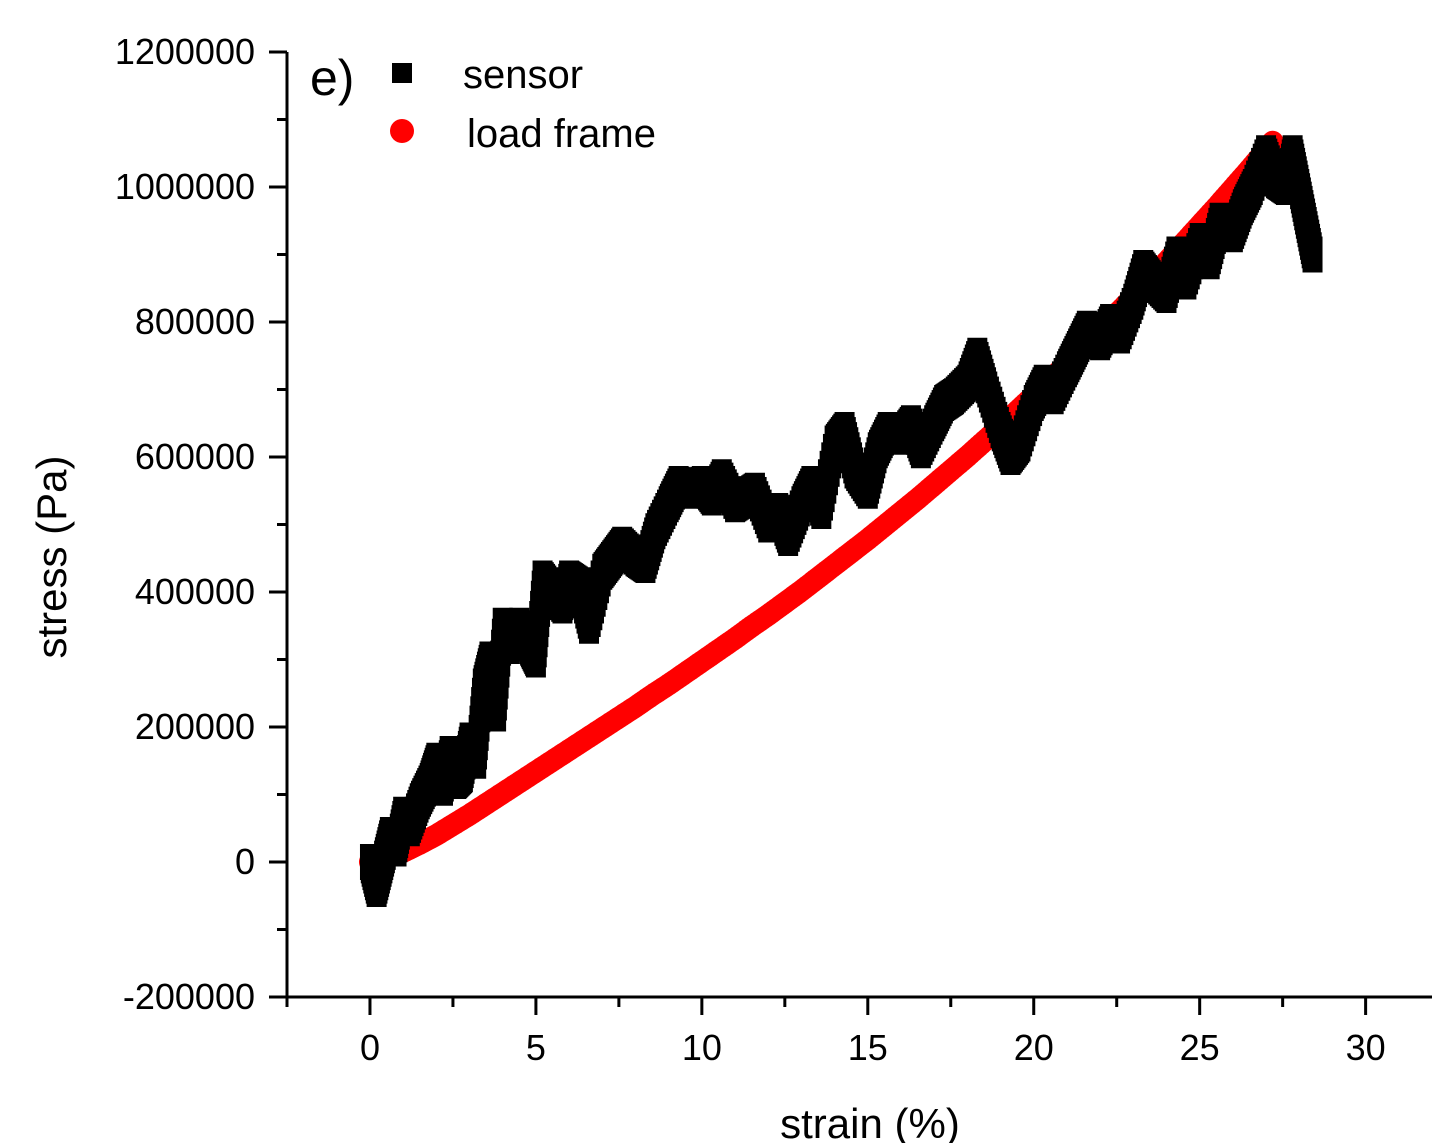 The width and height of the screenshot is (1432, 1143). What do you see at coordinates (523, 75) in the screenshot?
I see `legend-sensor-label: sensor` at bounding box center [523, 75].